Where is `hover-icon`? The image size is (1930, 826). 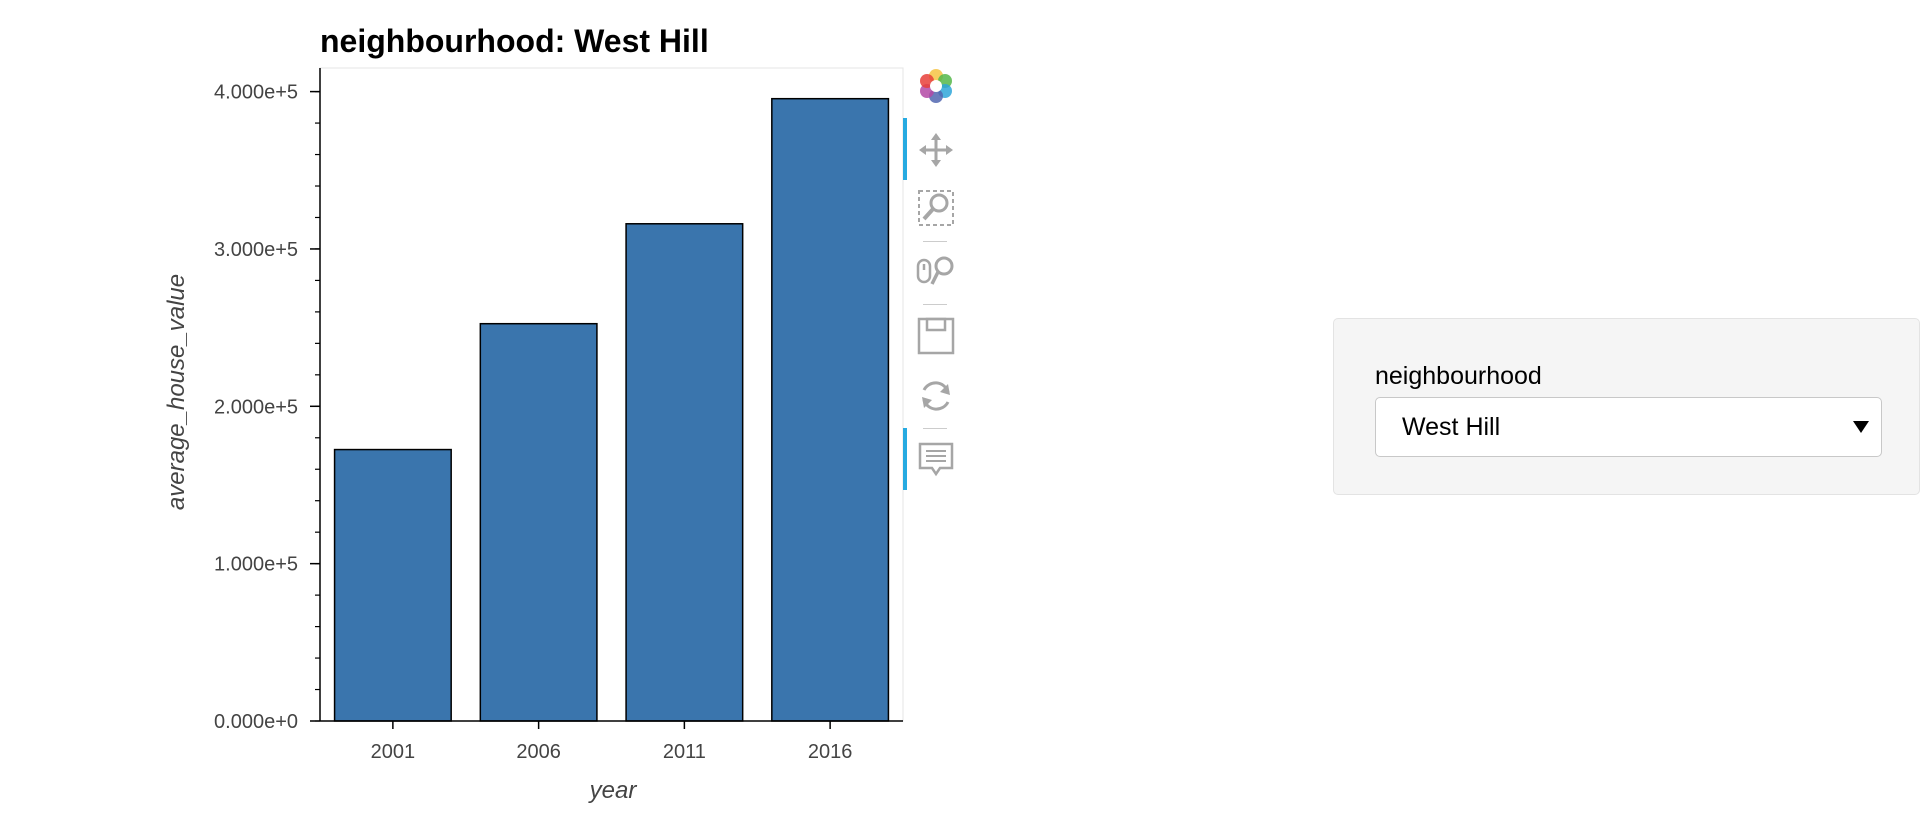 hover-icon is located at coordinates (936, 459).